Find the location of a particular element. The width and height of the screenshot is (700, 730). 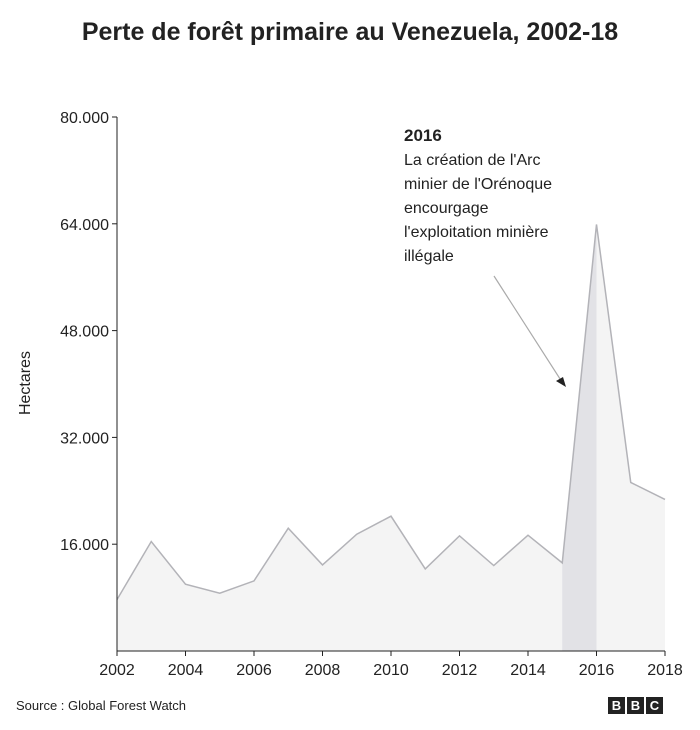

x-tick-label: 2004 is located at coordinates (186, 670).